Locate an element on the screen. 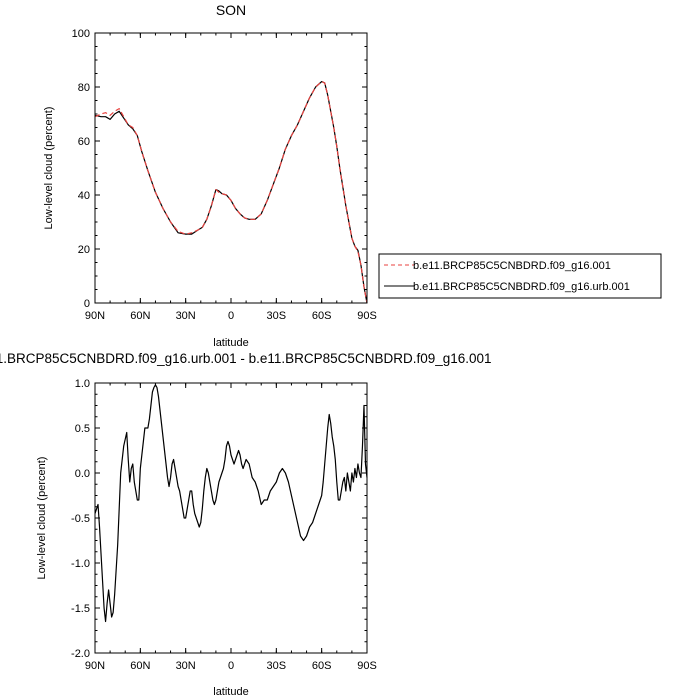  legend-label-series-2: b.e11.BRCP85C5CNBDRD.f09_g16.urb.001 is located at coordinates (521, 287).